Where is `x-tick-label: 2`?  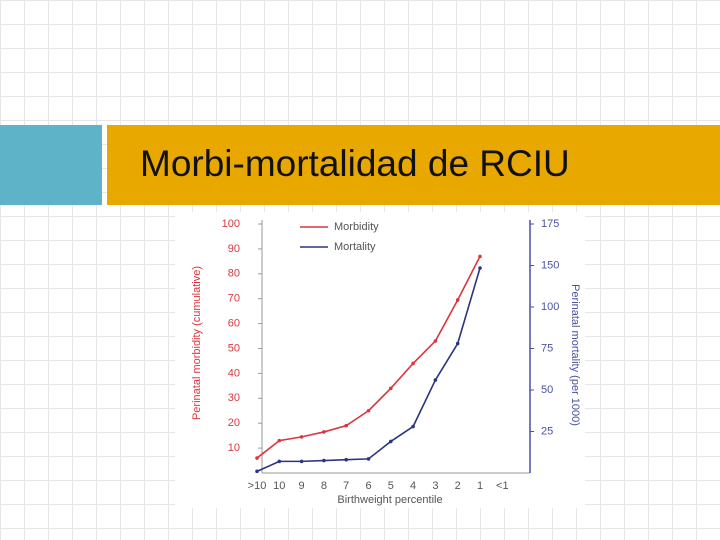
x-tick-label: 2 is located at coordinates (458, 486).